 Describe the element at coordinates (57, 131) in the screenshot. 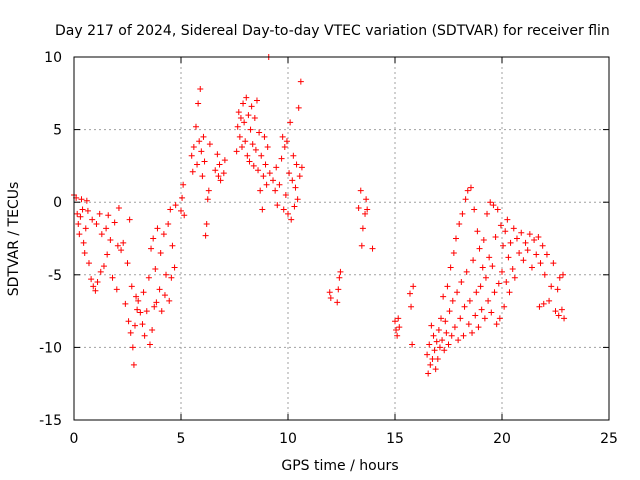

I see `y-tick-label: 5` at that location.